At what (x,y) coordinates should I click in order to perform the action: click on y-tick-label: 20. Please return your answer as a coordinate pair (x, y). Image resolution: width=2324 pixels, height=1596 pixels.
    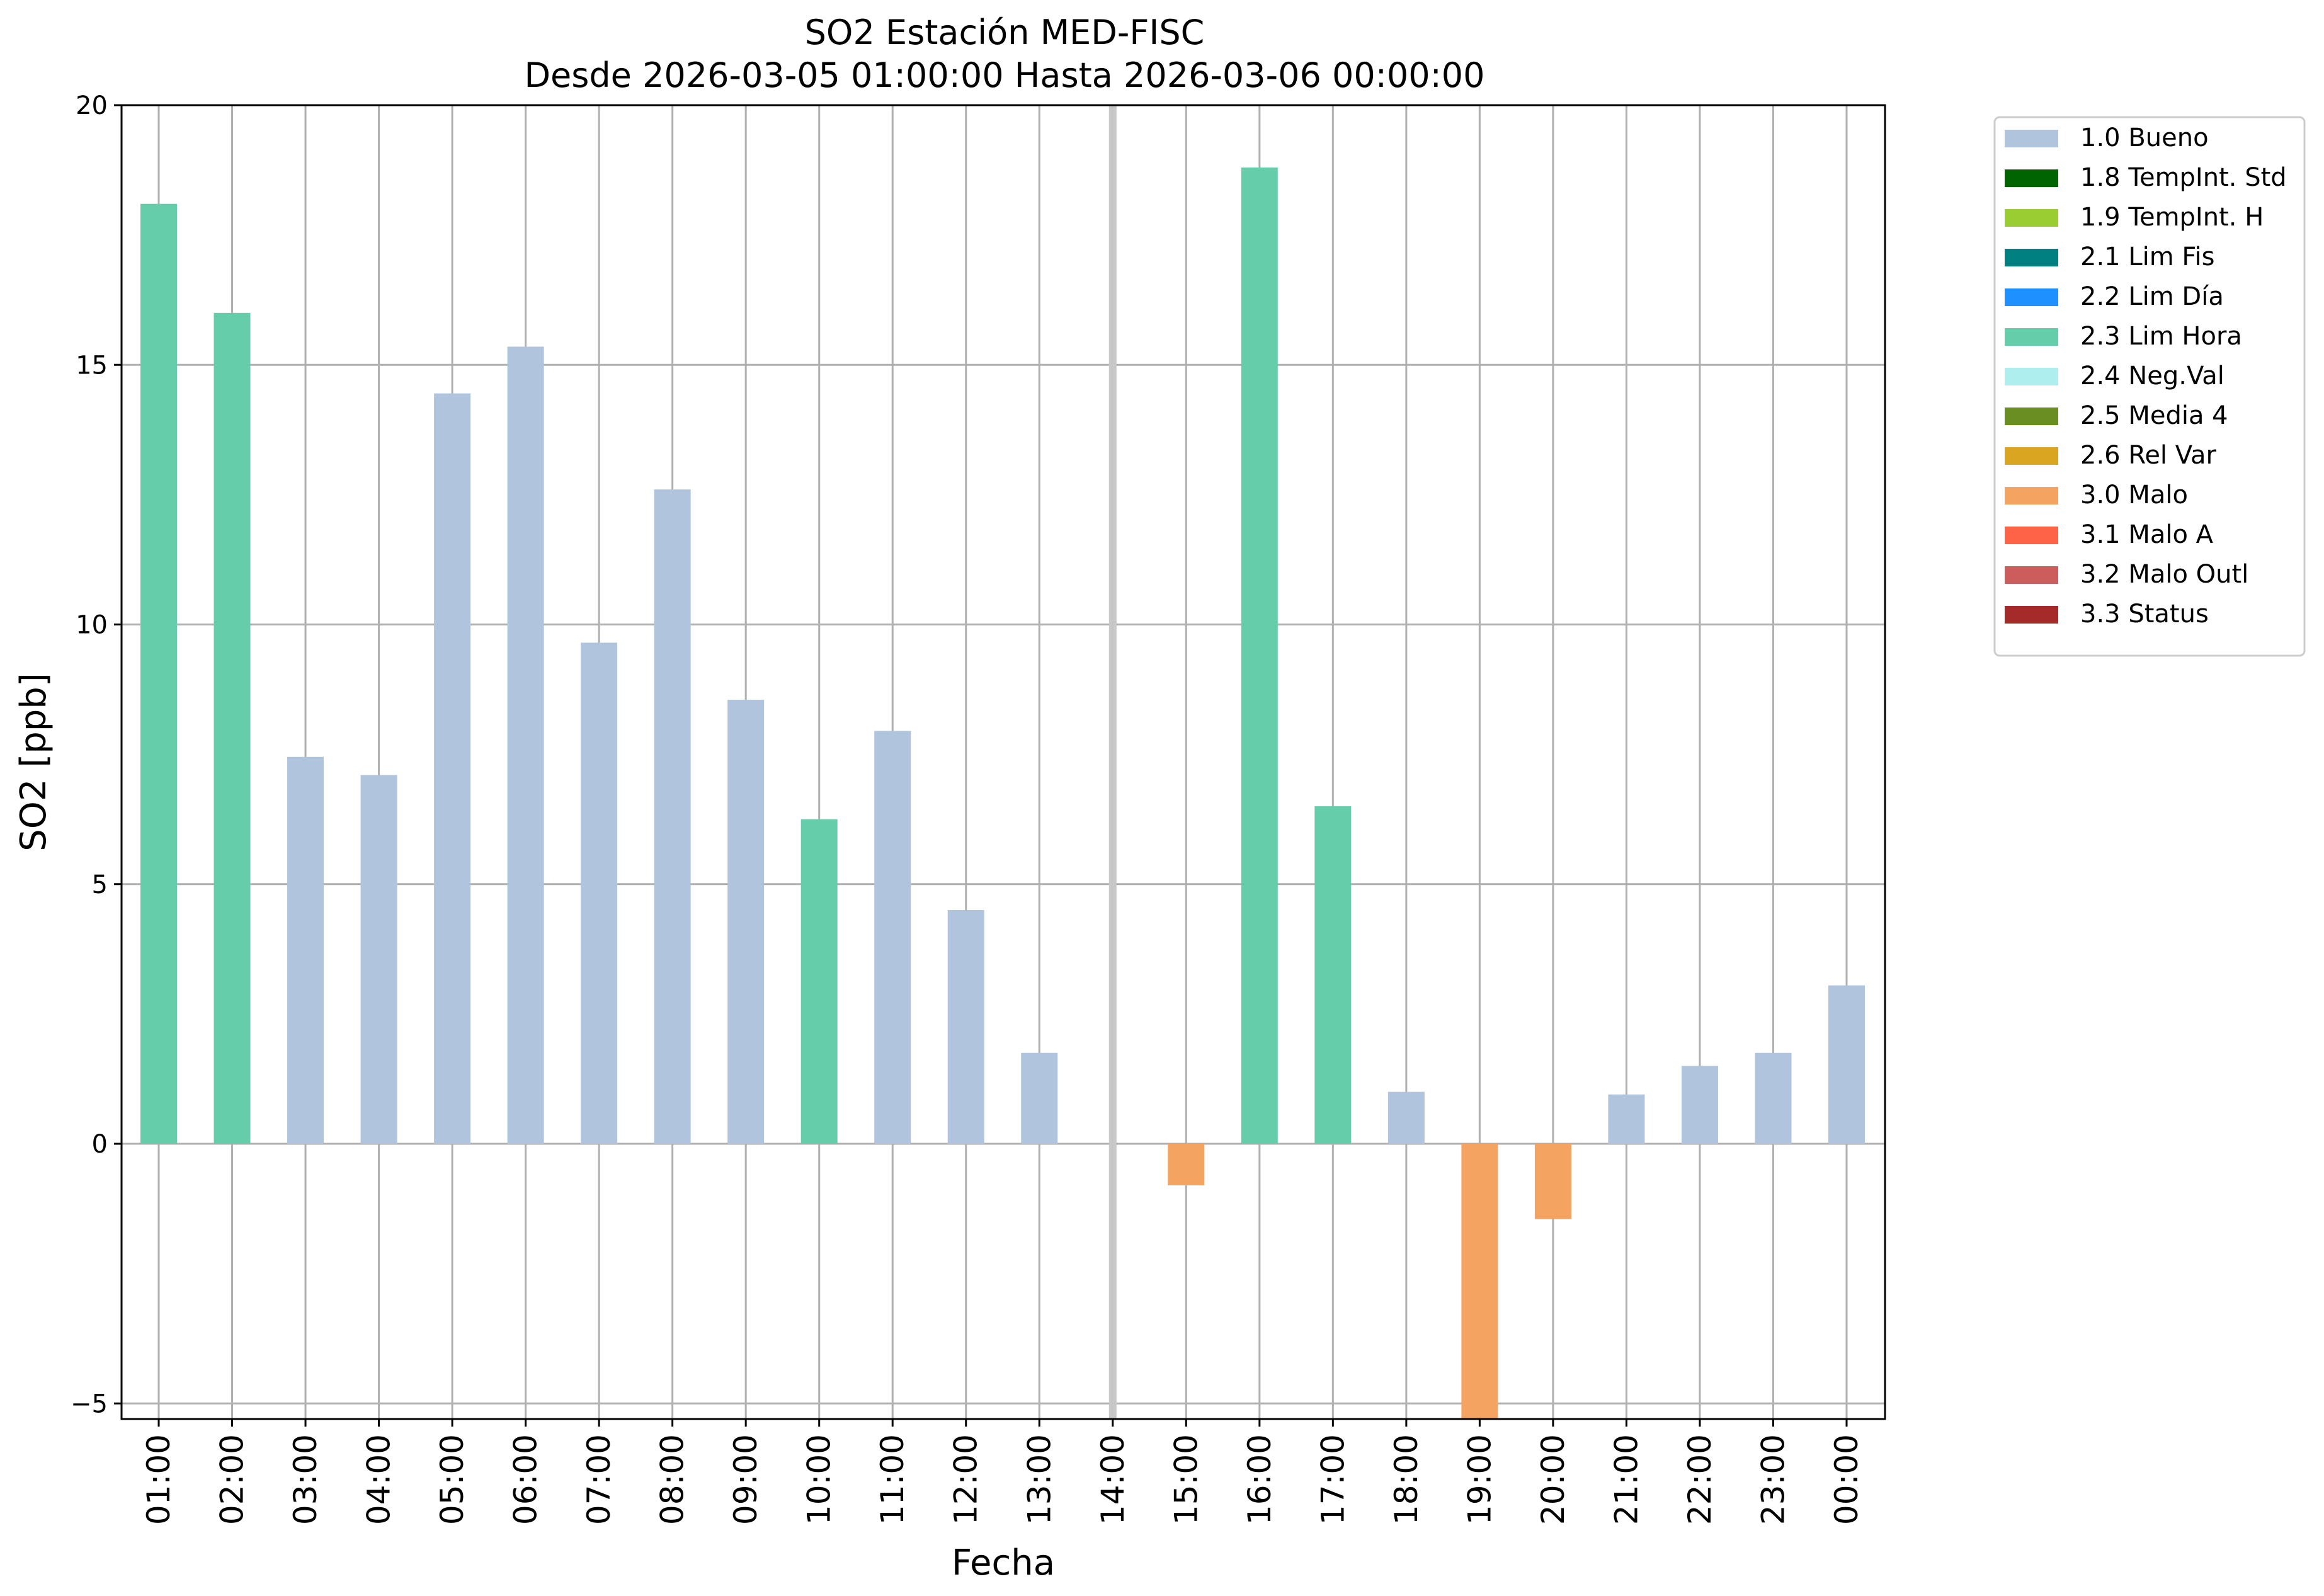
    Looking at the image, I should click on (92, 105).